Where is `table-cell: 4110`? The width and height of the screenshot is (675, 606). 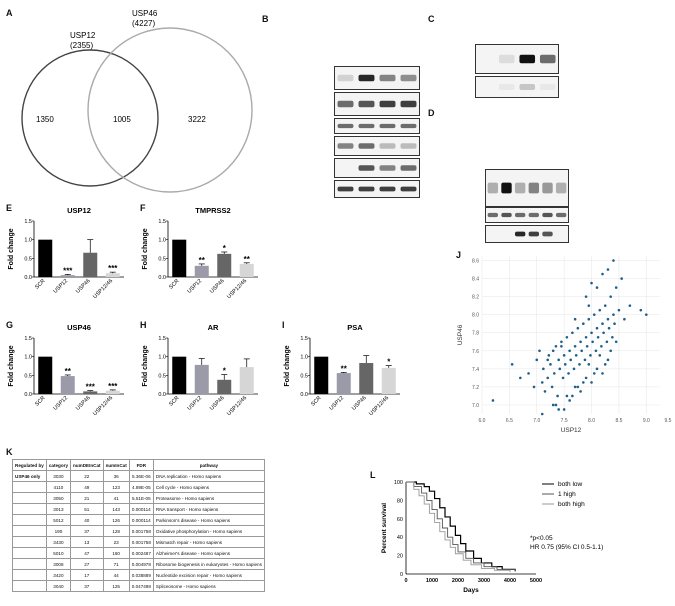 table-cell: 4110 is located at coordinates (58, 487).